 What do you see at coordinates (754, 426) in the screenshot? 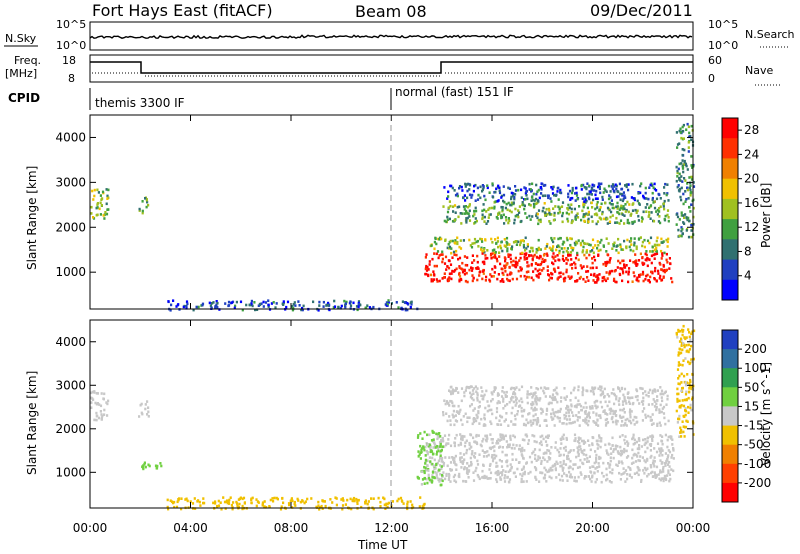
I see `velocity-colorbar-tick: -15` at bounding box center [754, 426].